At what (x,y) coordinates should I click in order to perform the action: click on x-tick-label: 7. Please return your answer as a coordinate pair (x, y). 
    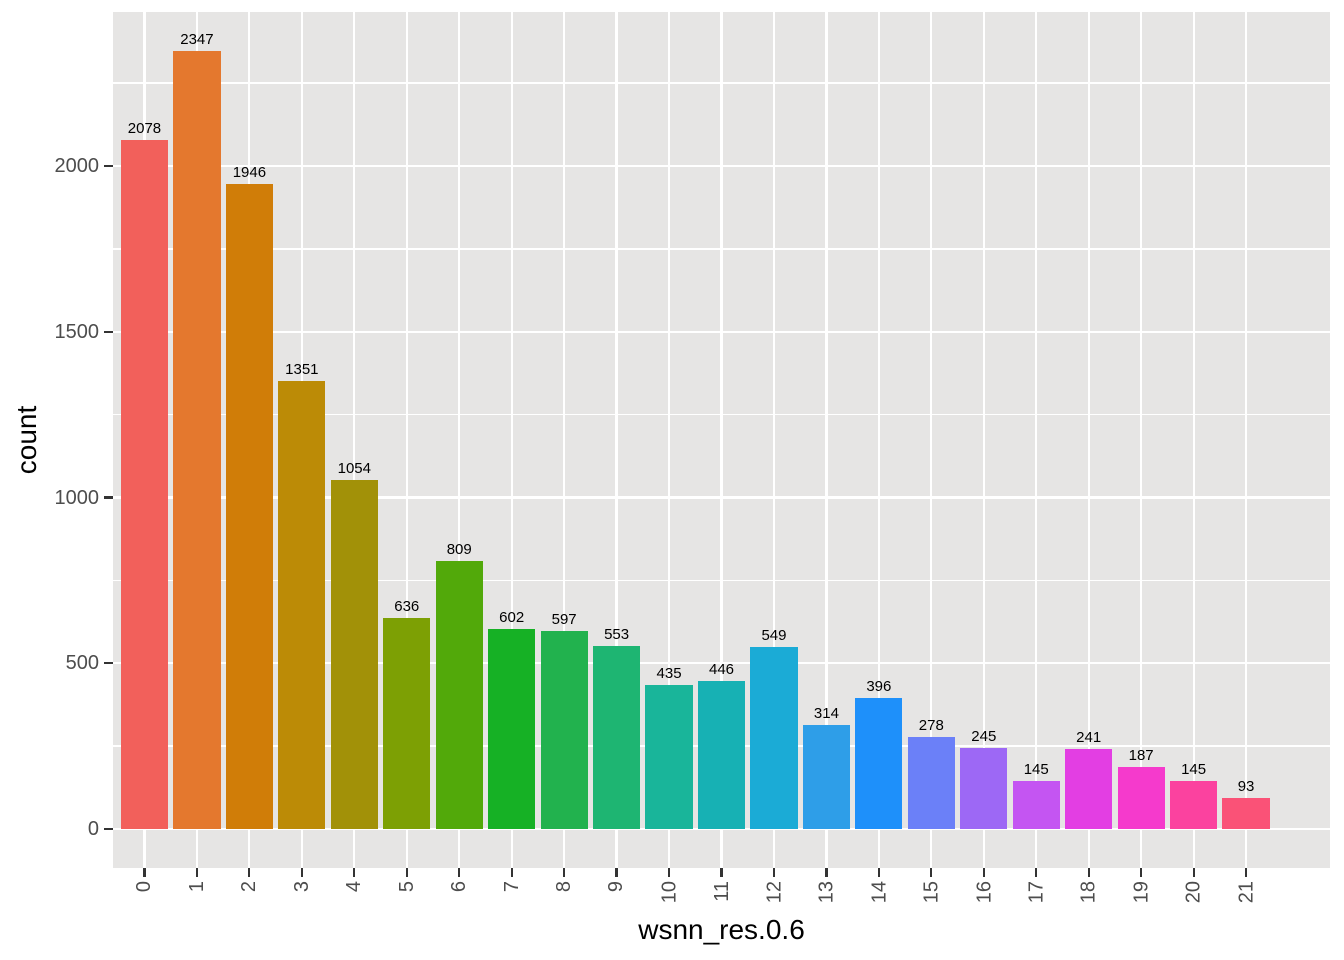
    Looking at the image, I should click on (511, 887).